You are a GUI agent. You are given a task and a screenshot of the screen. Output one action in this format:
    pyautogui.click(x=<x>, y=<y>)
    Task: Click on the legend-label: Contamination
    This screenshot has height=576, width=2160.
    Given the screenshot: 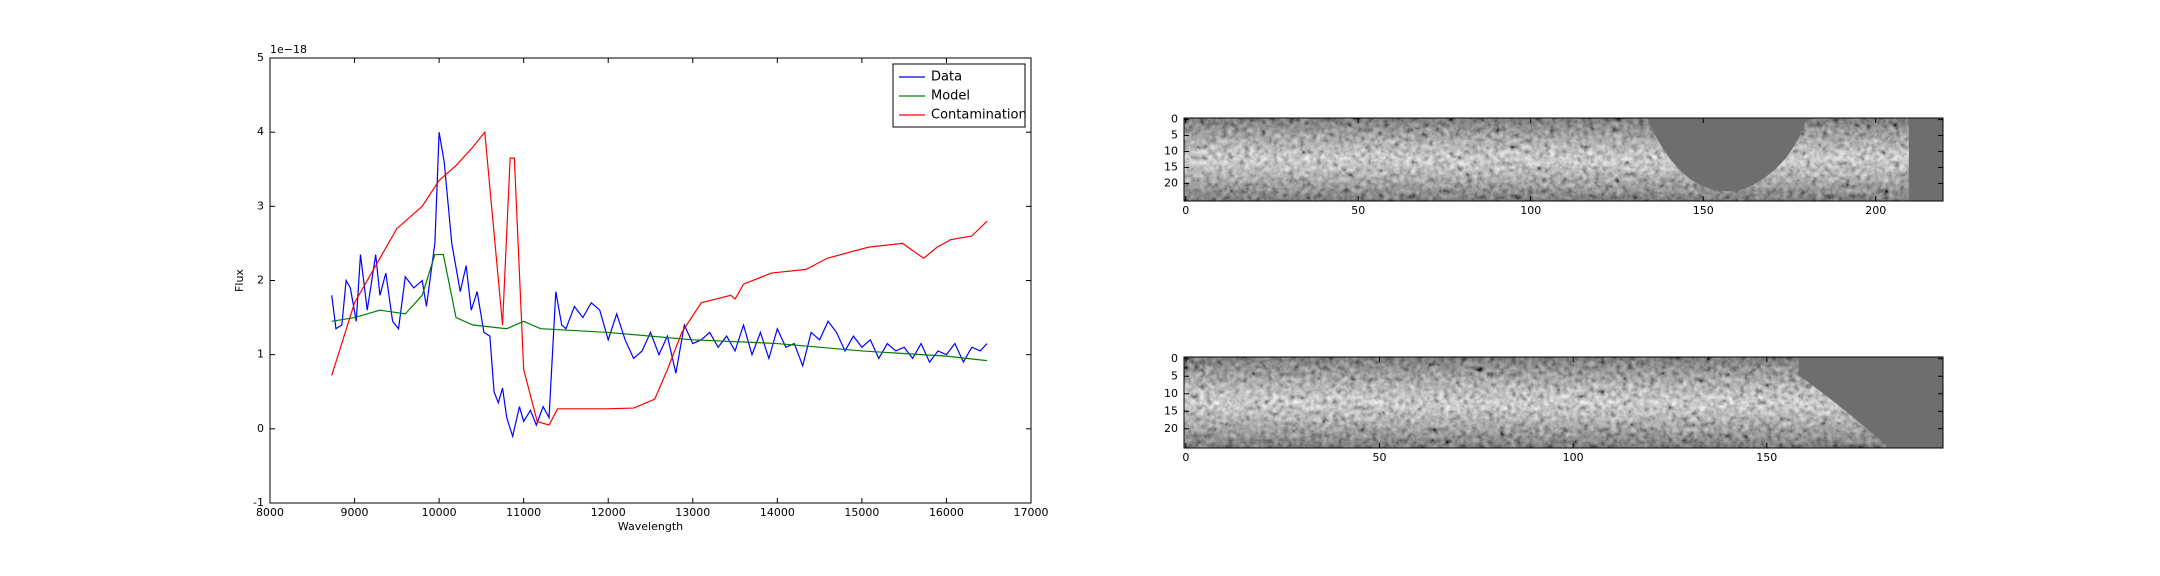 What is the action you would take?
    pyautogui.click(x=979, y=115)
    